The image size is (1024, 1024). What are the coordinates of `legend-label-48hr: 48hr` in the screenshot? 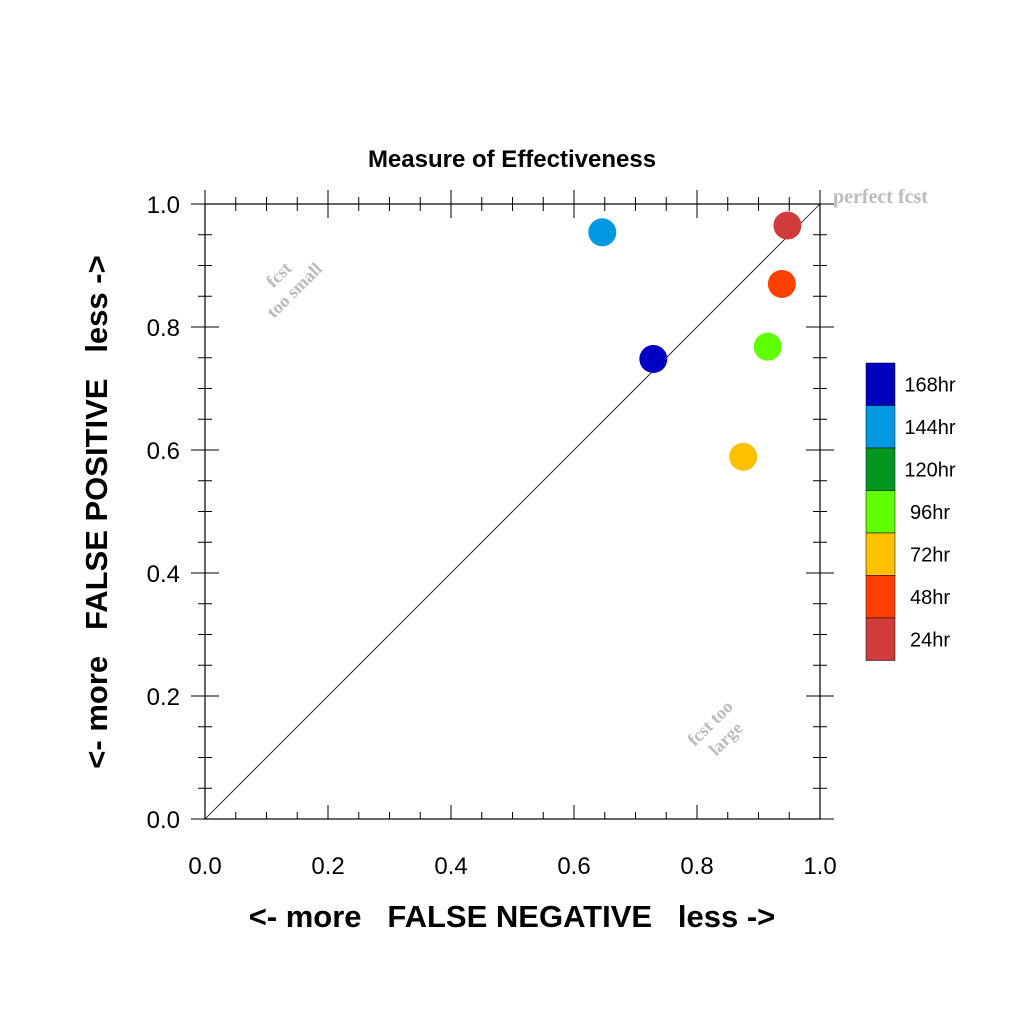 It's located at (930, 598).